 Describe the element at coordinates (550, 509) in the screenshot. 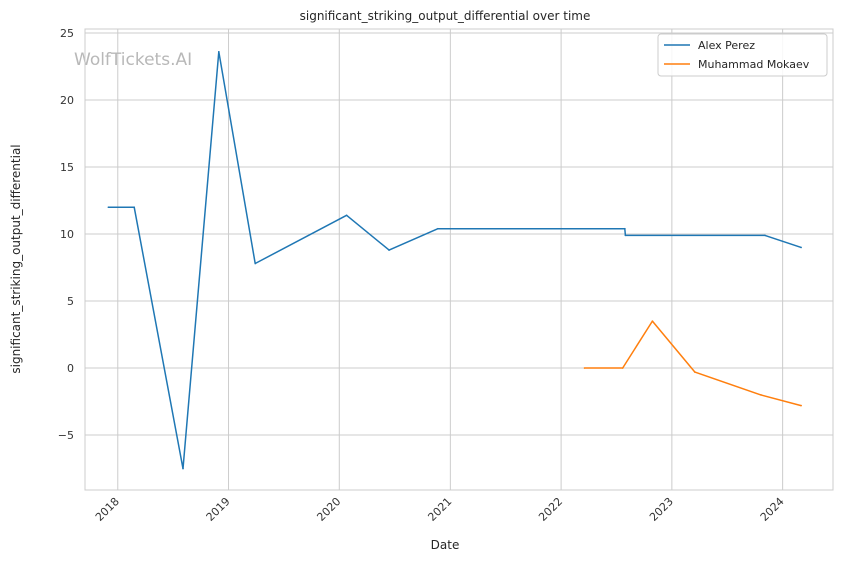

I see `x-tick-label: 2022` at that location.